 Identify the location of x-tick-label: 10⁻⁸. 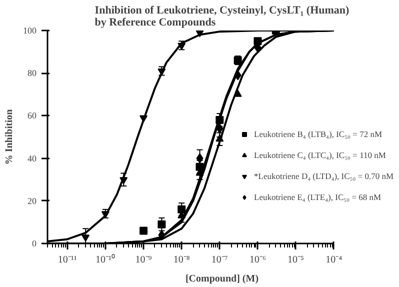
(181, 260).